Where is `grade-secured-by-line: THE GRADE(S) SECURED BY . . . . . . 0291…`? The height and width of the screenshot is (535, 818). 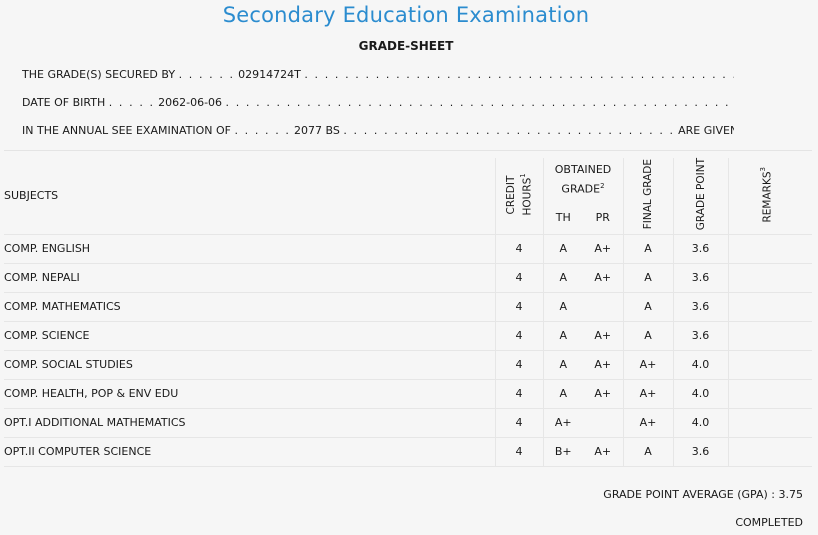 grade-secured-by-line: THE GRADE(S) SECURED BY . . . . . . 0291… is located at coordinates (378, 74).